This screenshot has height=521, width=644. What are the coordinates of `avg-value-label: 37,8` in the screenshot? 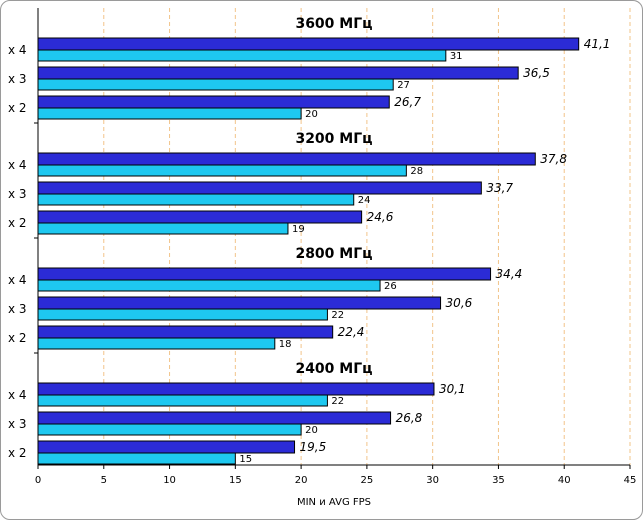 It's located at (553, 159).